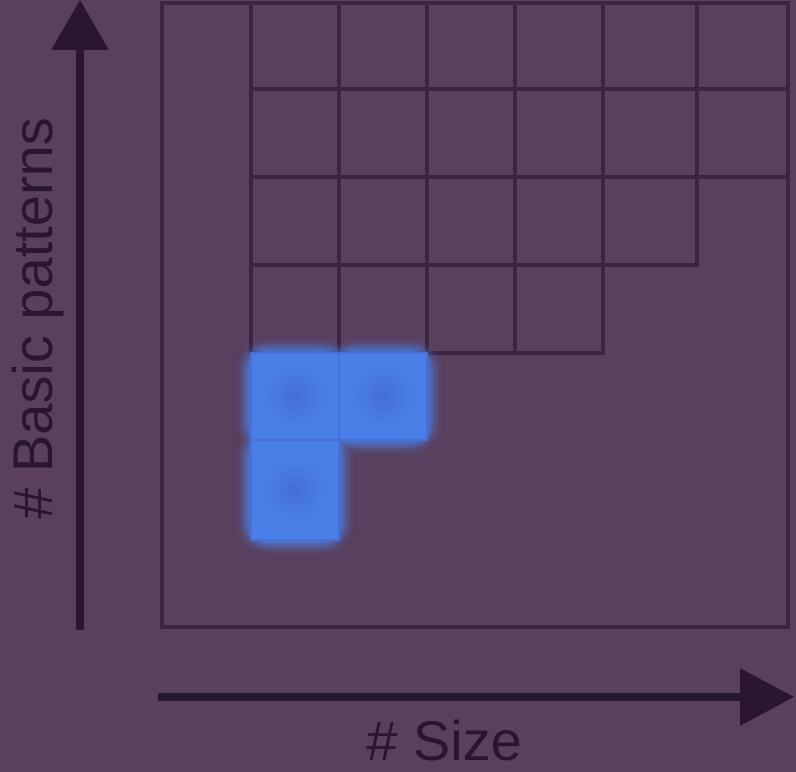 This screenshot has width=796, height=772. What do you see at coordinates (339, 446) in the screenshot?
I see `highlighted-patterns` at bounding box center [339, 446].